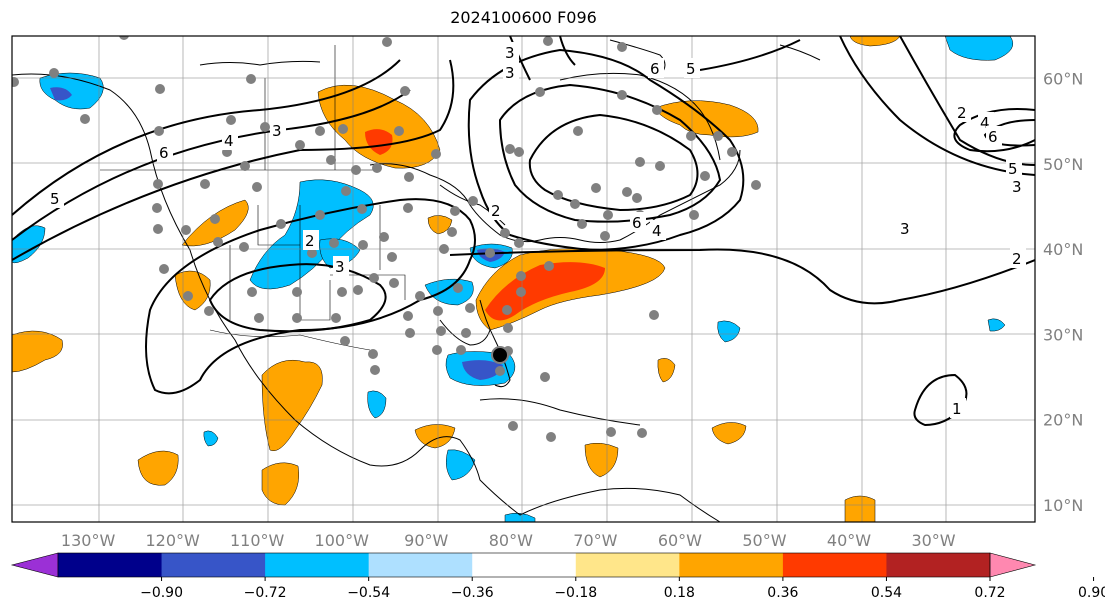 This screenshot has width=1105, height=615. Describe the element at coordinates (172, 540) in the screenshot. I see `longitude-label: 120°W` at that location.